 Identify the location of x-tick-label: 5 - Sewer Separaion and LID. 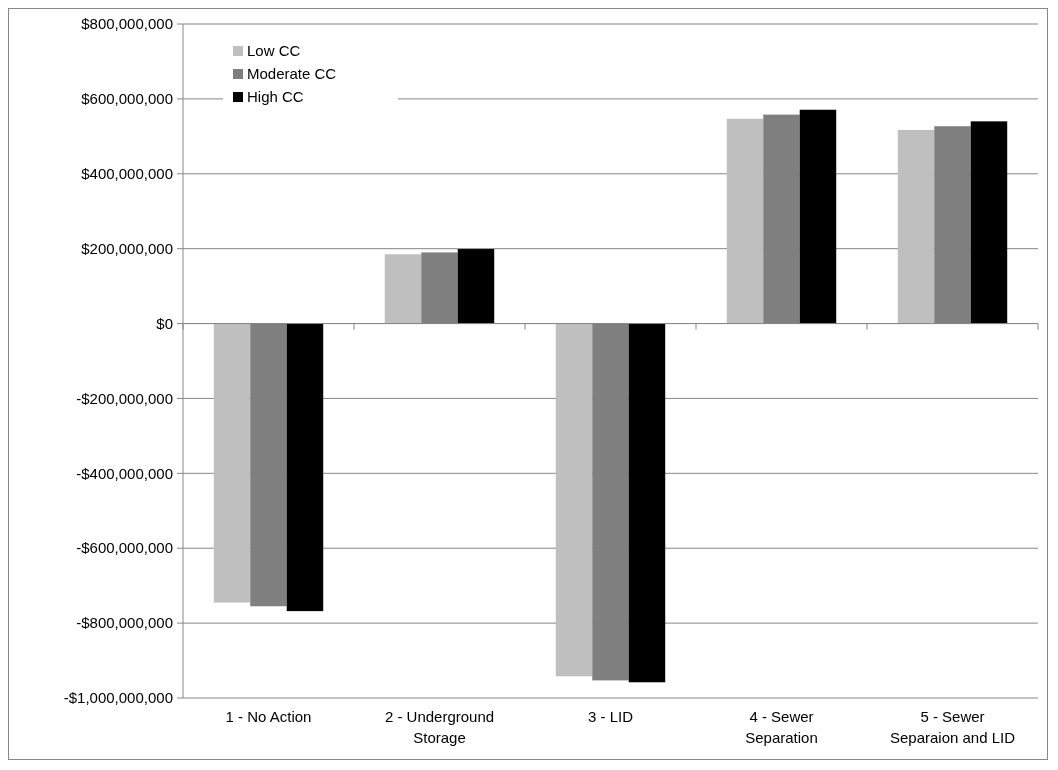
(952, 727).